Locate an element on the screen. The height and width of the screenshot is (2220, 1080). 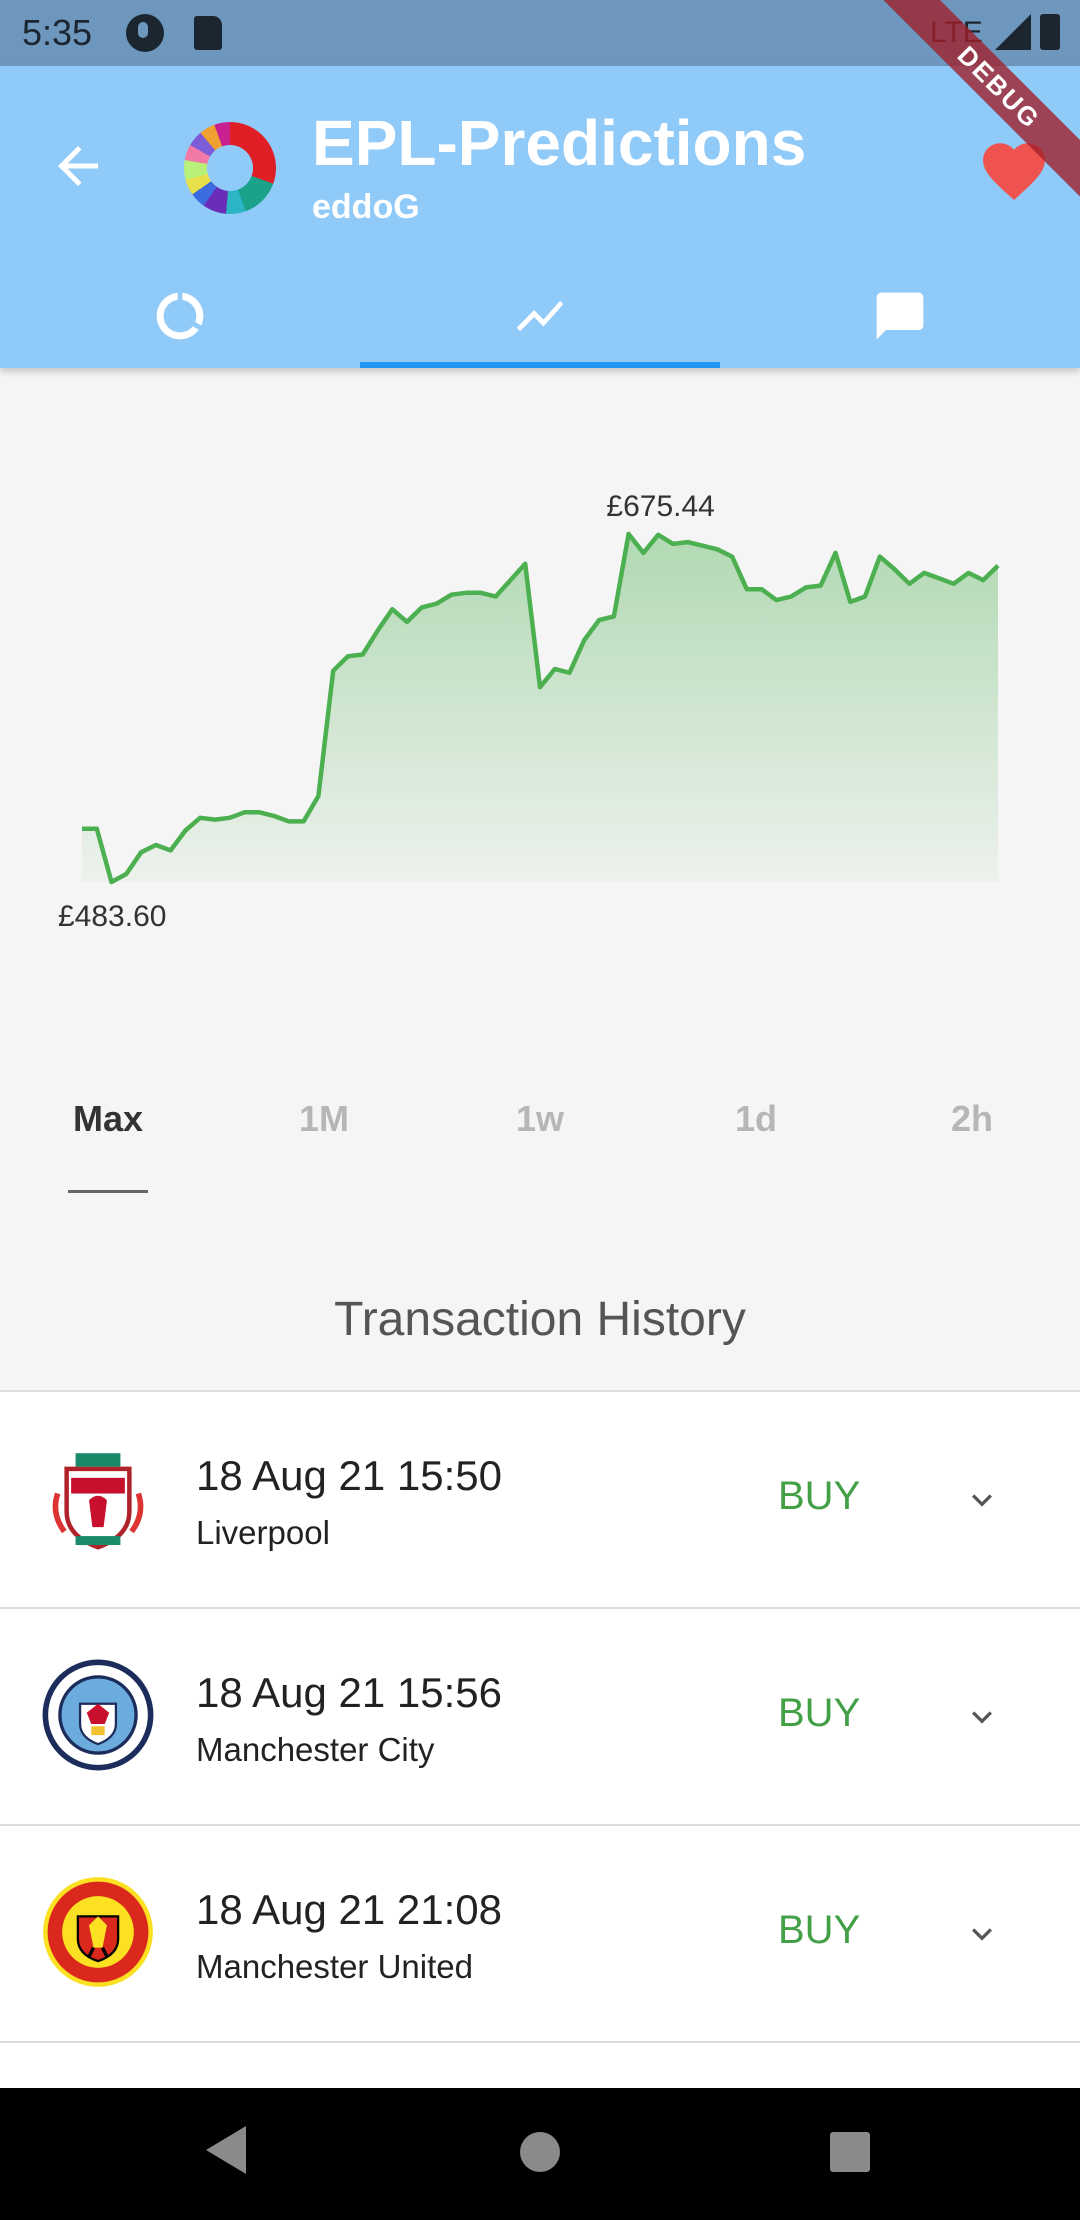
liverpool-crest-icon is located at coordinates (98, 1501).